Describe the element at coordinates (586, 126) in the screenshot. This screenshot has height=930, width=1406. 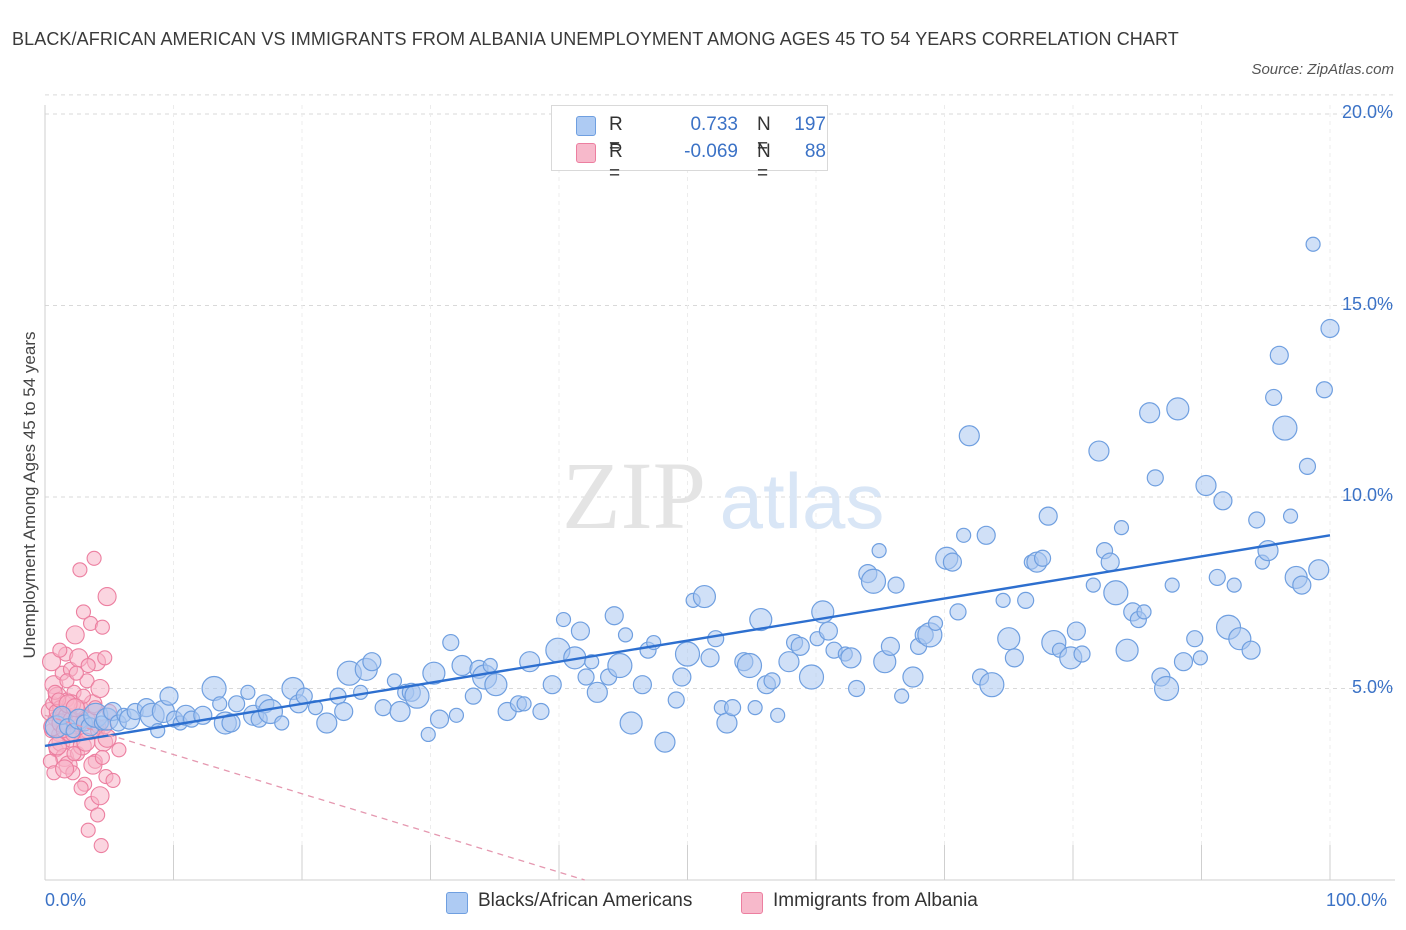
I see `legend-swatch-blue` at that location.